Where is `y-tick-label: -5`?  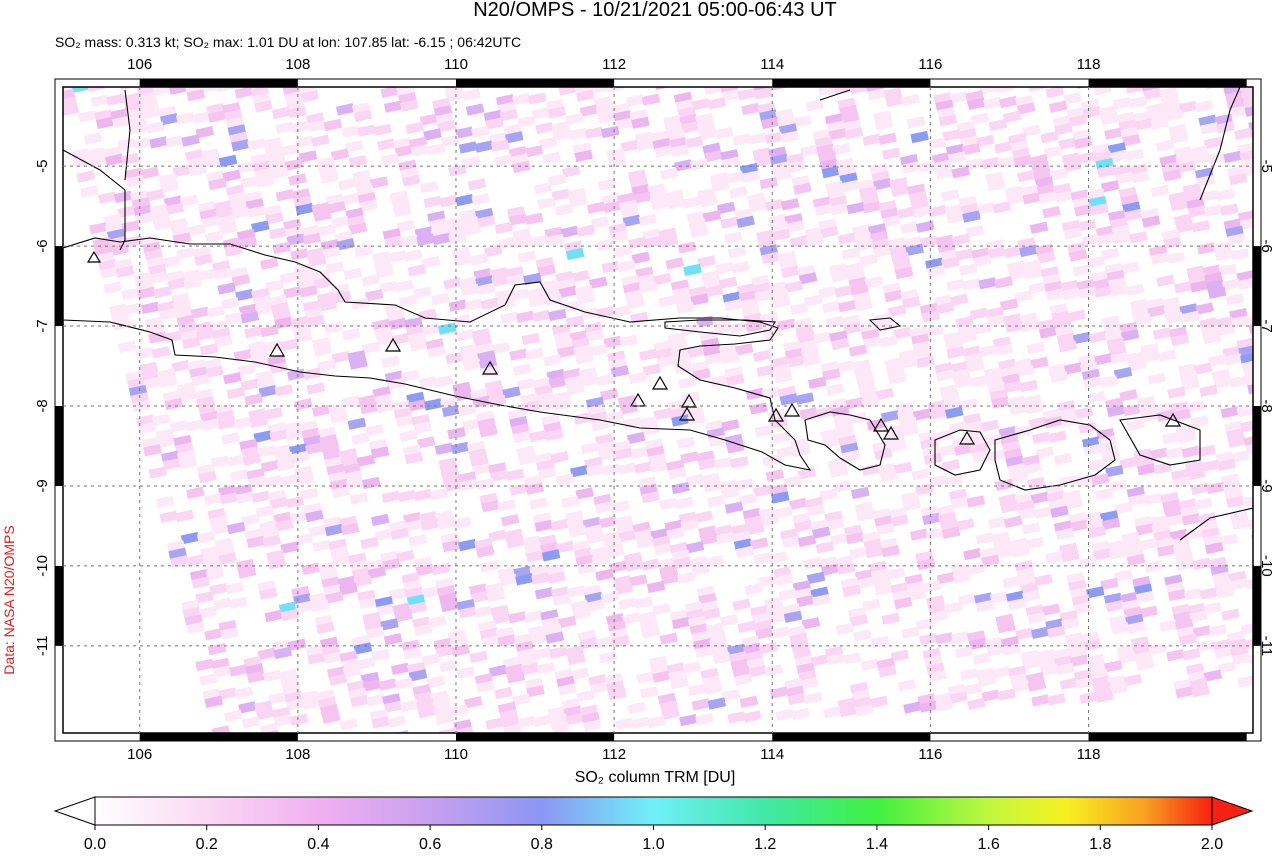 y-tick-label: -5 is located at coordinates (1265, 165).